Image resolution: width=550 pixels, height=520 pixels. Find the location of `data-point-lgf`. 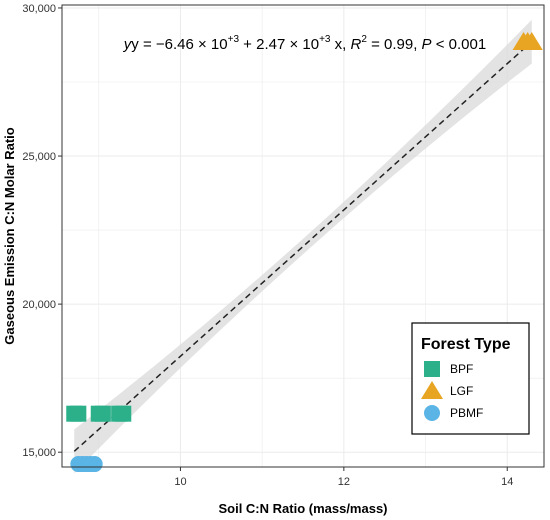

data-point-lgf is located at coordinates (531, 41).